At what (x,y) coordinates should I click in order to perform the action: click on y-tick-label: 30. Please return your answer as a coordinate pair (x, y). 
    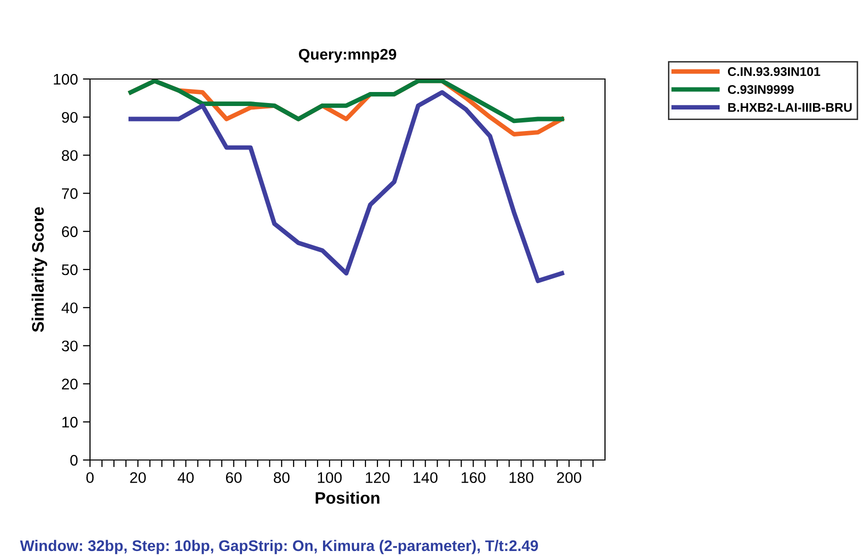
    Looking at the image, I should click on (70, 346).